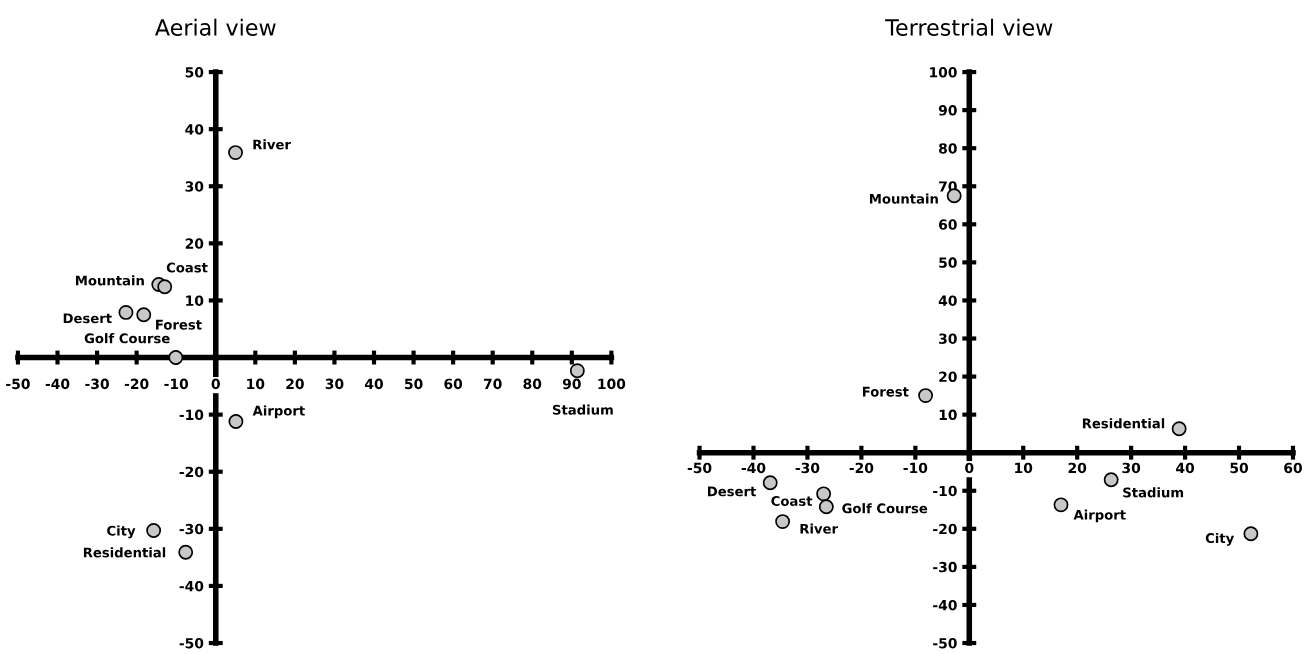 The width and height of the screenshot is (1310, 654). What do you see at coordinates (947, 110) in the screenshot?
I see `y-tick-label: 90` at bounding box center [947, 110].